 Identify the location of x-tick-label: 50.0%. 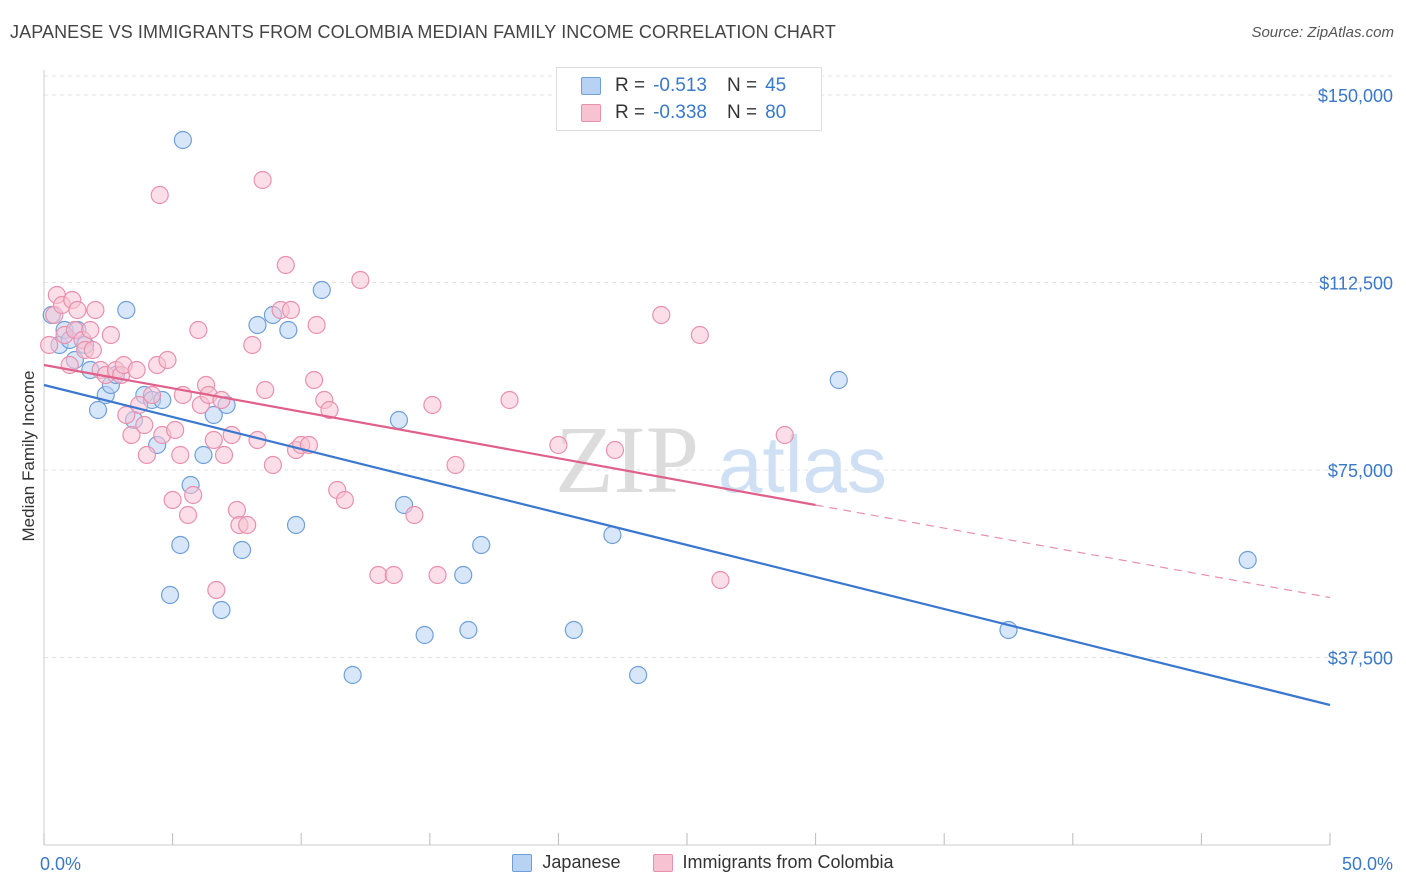
(1367, 864).